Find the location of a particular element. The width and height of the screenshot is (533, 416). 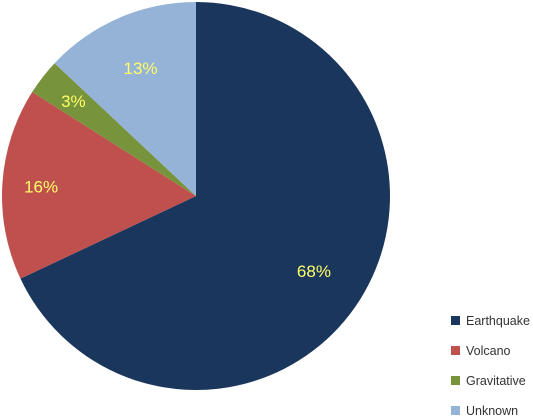

legend-swatch-gravitative is located at coordinates (455, 380).